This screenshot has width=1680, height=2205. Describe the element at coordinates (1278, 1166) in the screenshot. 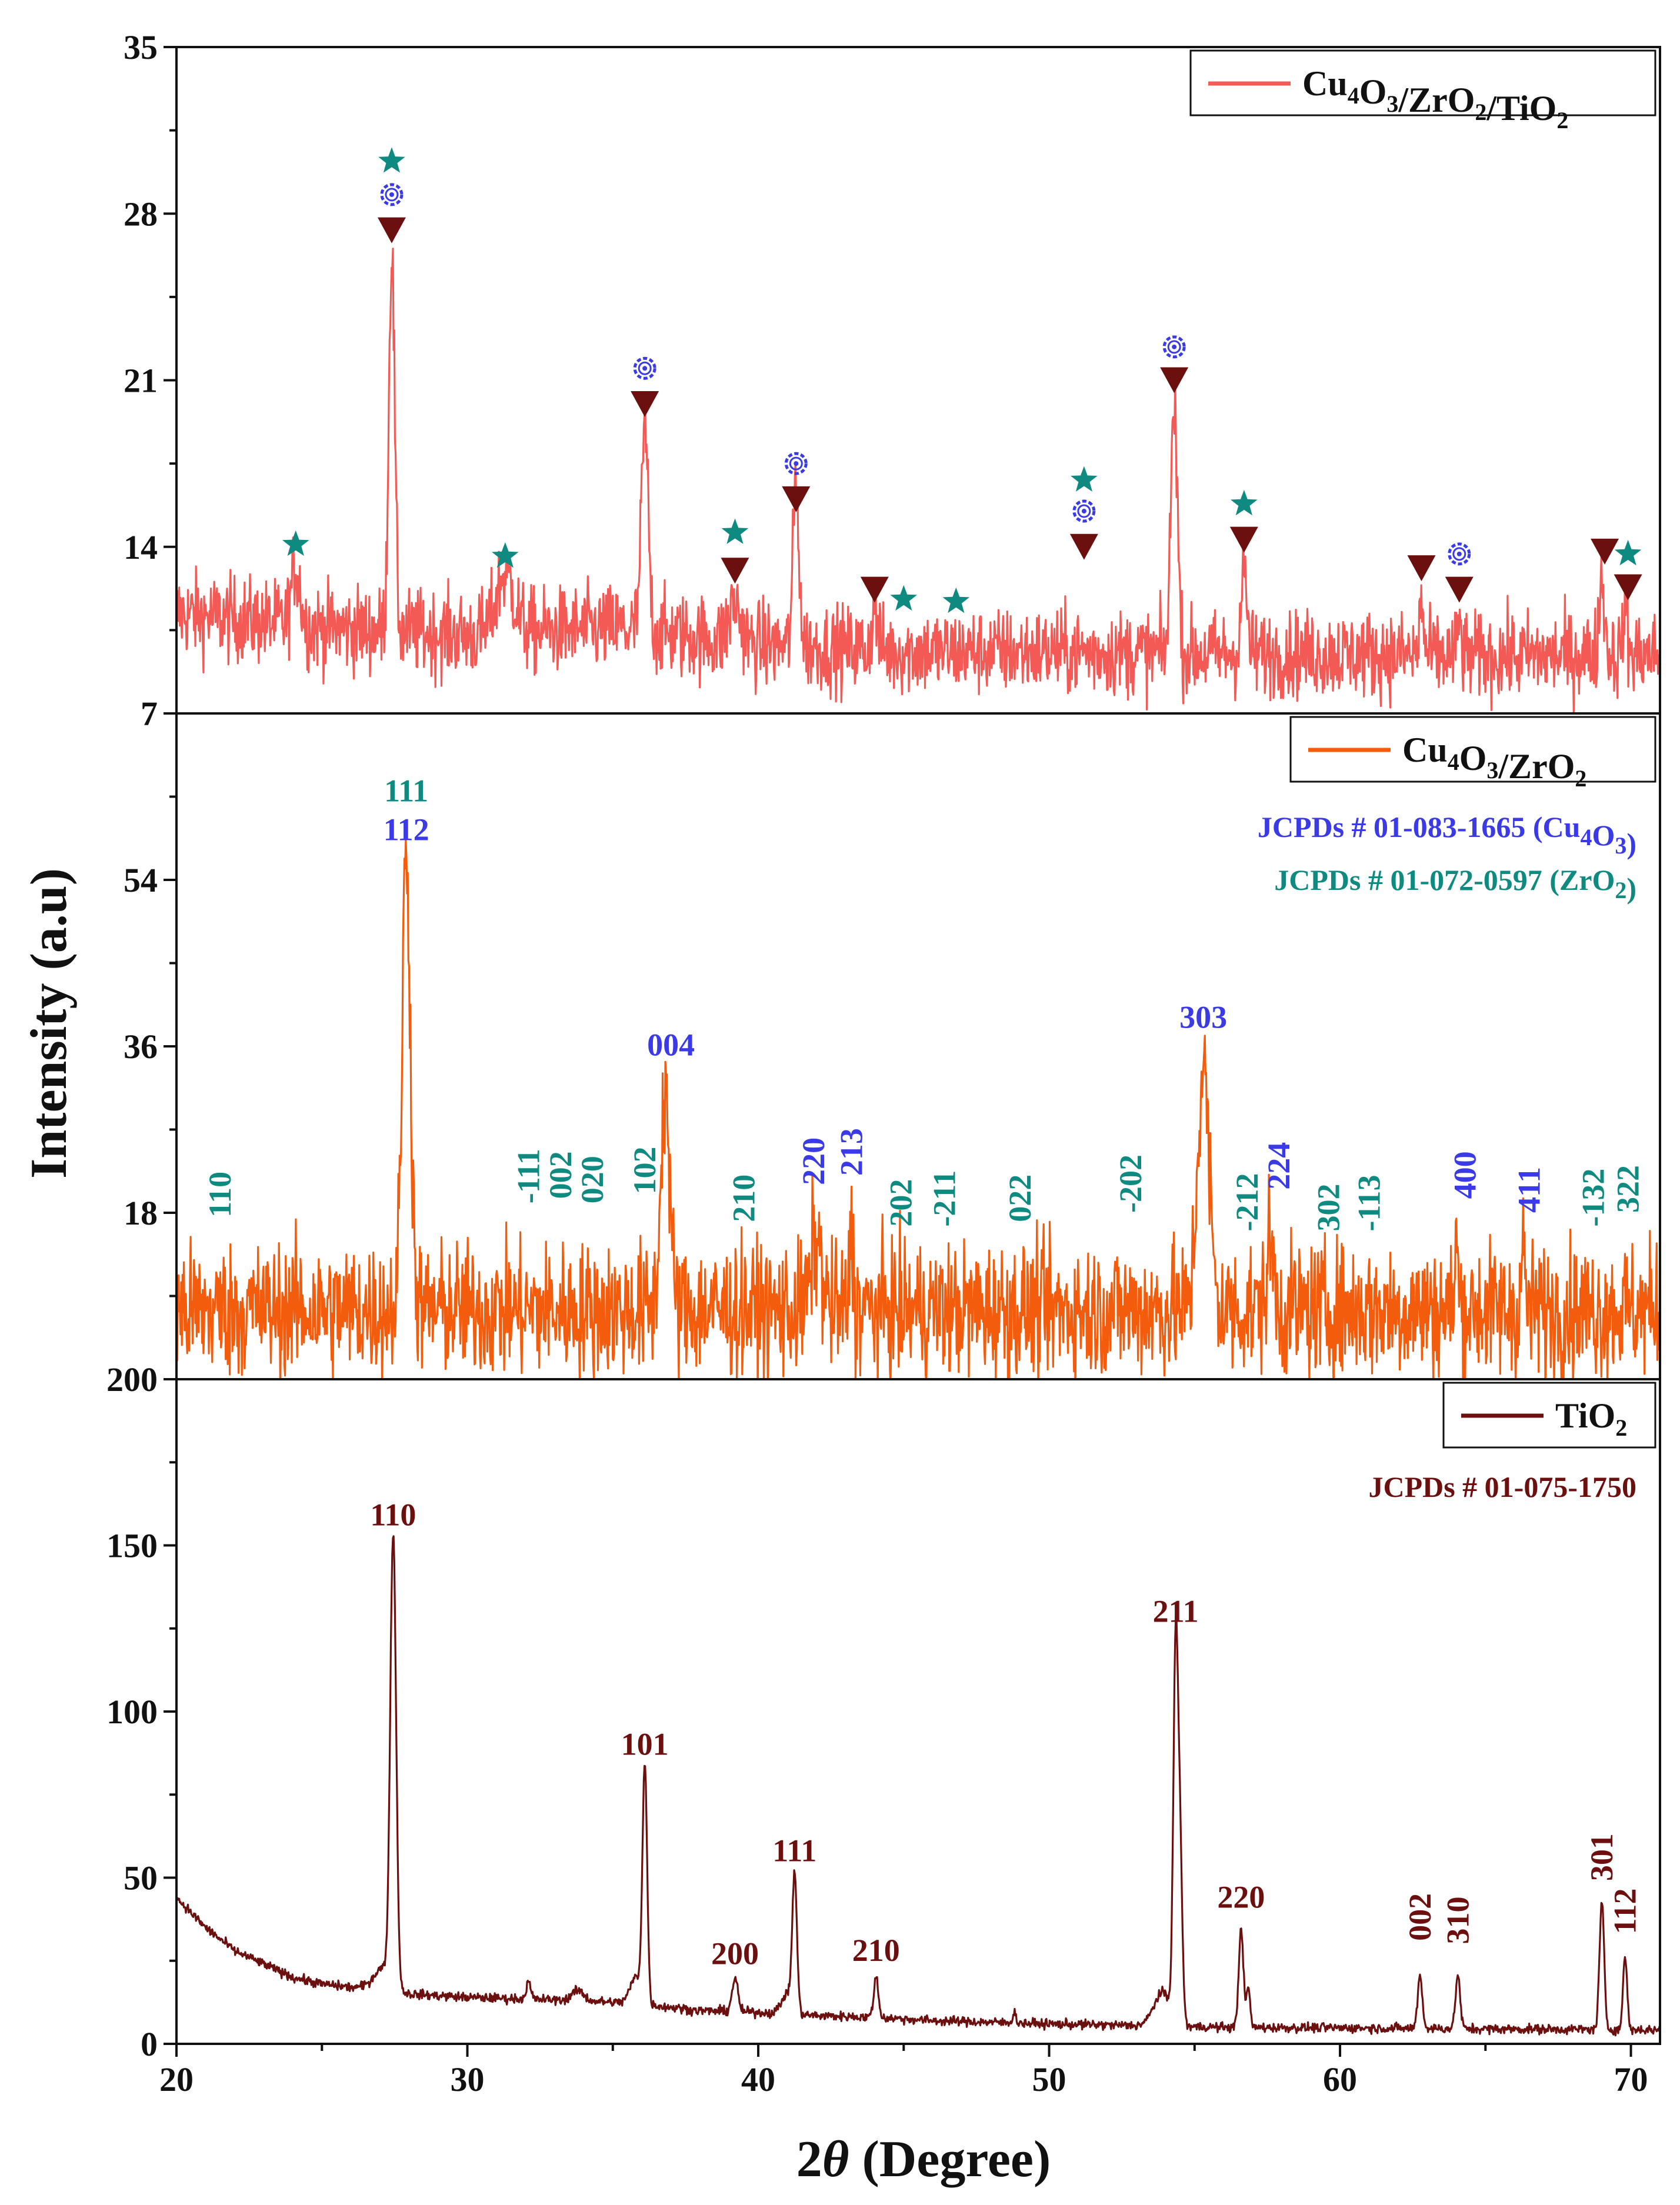

I see `peak-label: 224` at that location.